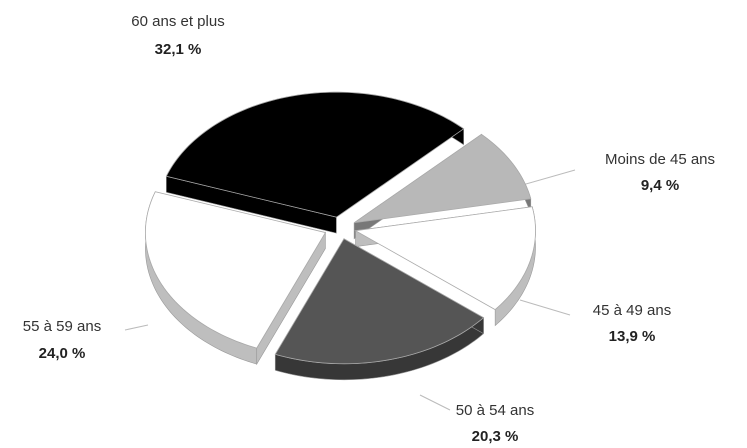 The image size is (747, 448). I want to click on slice-label: 55 à 59 ans, so click(62, 326).